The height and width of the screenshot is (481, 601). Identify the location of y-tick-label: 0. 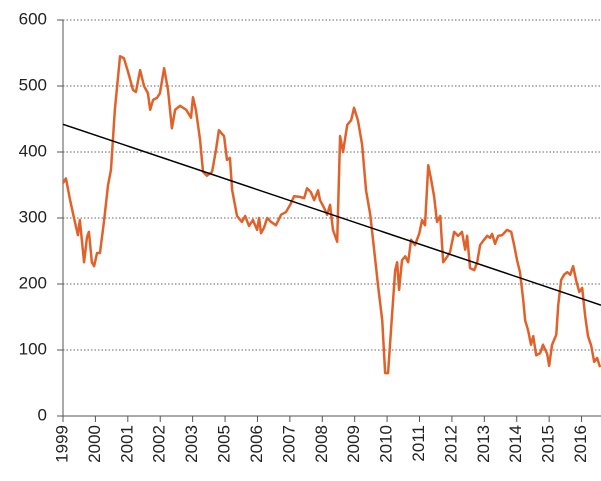
(42, 414).